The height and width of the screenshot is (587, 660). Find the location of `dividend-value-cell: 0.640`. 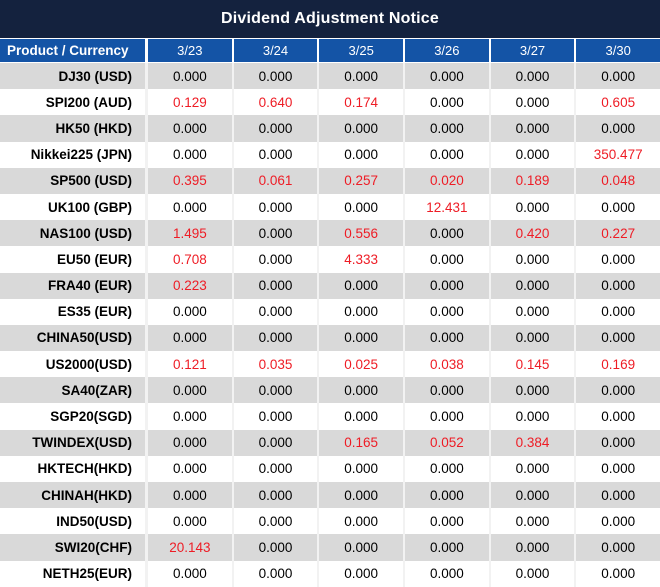

dividend-value-cell: 0.640 is located at coordinates (277, 102).